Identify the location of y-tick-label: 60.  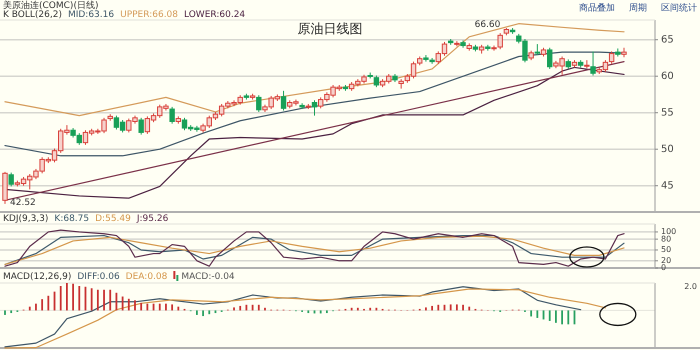
(667, 76).